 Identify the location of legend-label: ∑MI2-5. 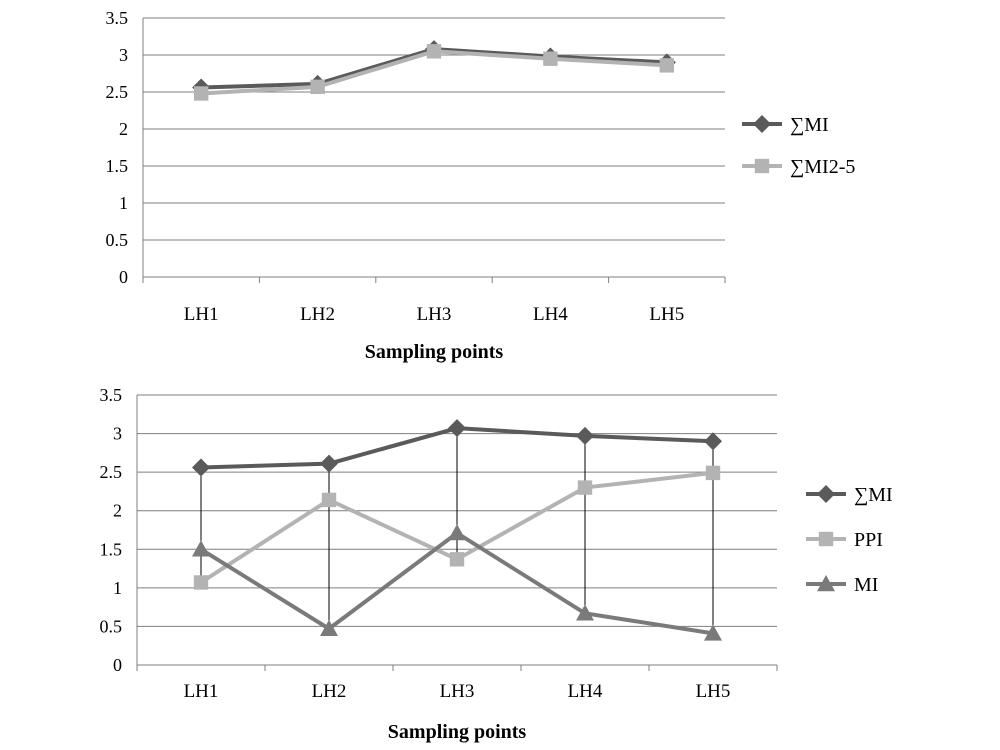
(822, 167).